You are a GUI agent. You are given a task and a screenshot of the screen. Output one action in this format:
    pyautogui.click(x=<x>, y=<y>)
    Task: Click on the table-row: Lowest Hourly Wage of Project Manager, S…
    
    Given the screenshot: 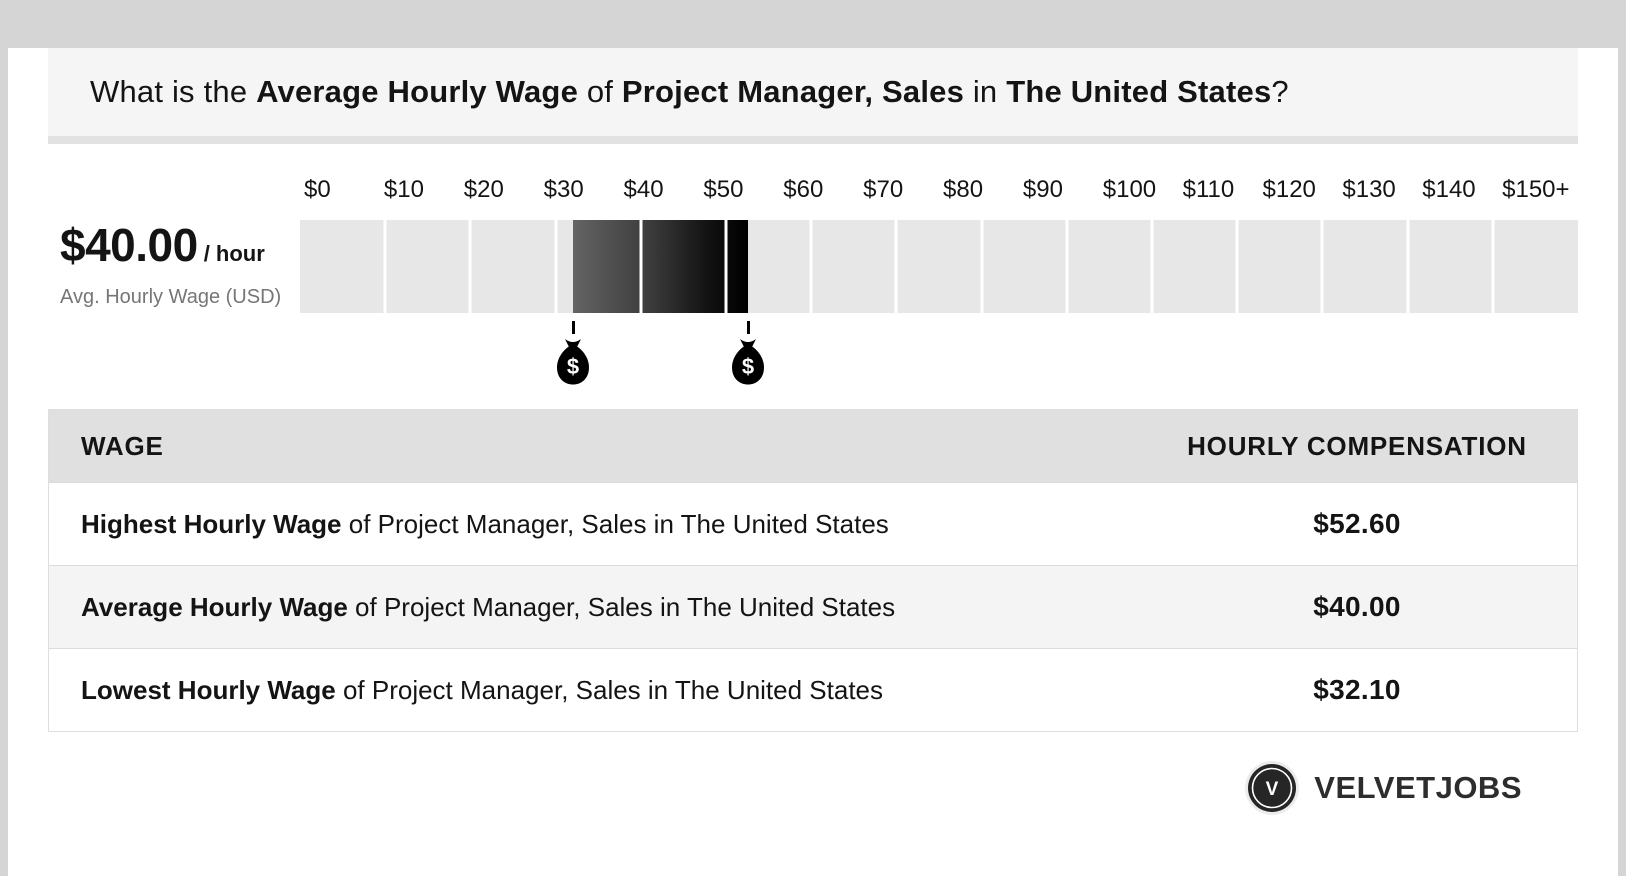 What is the action you would take?
    pyautogui.click(x=813, y=689)
    